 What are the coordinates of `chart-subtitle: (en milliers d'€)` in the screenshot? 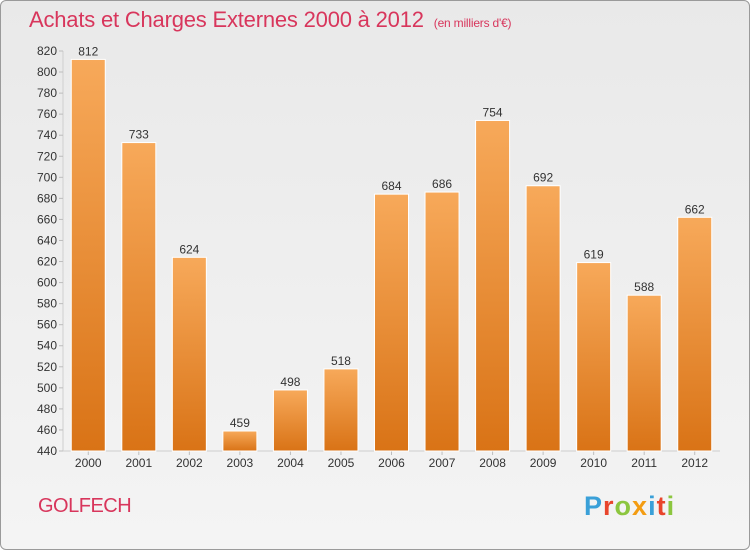 It's located at (472, 23).